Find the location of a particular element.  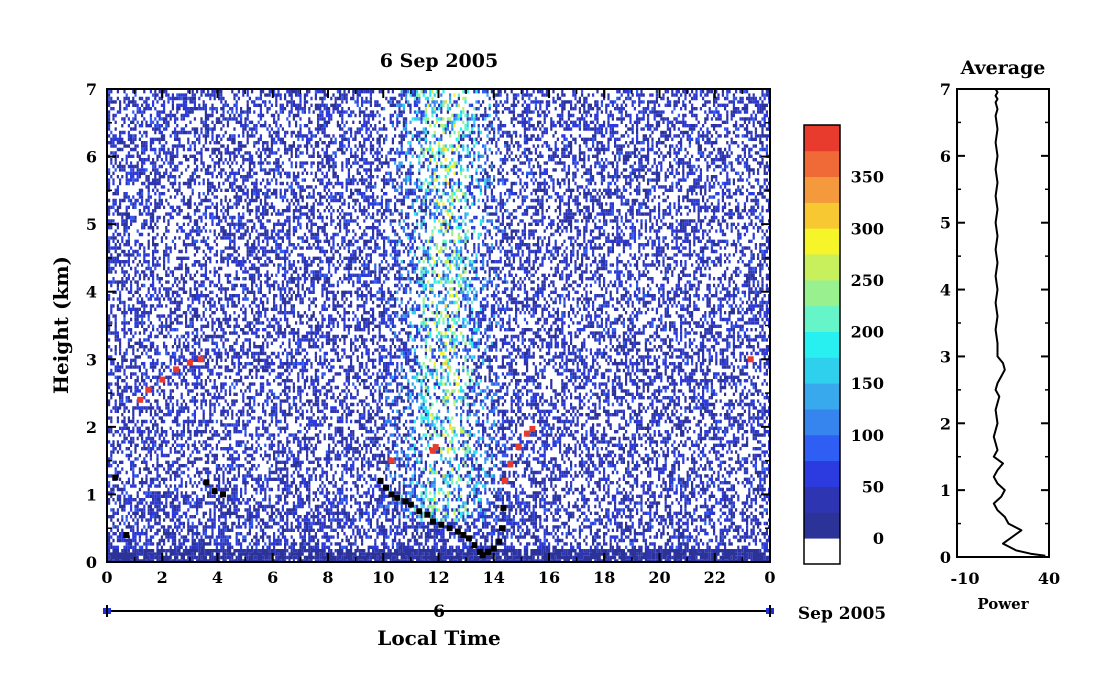

colorbar-tick-label: 300 is located at coordinates (867, 228).